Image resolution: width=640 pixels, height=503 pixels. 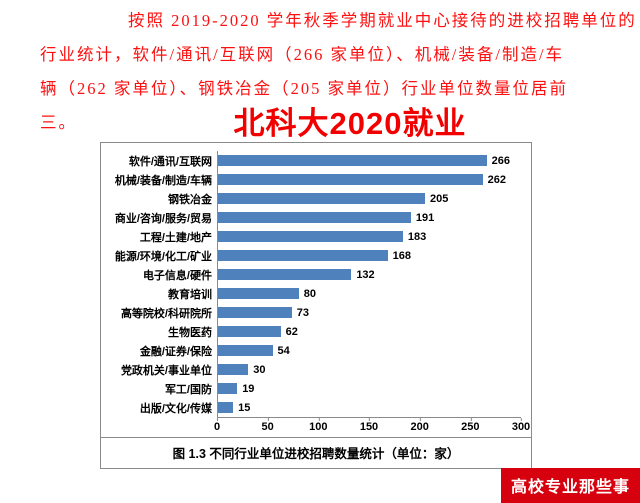 I want to click on bar-track: 19, so click(x=369, y=388).